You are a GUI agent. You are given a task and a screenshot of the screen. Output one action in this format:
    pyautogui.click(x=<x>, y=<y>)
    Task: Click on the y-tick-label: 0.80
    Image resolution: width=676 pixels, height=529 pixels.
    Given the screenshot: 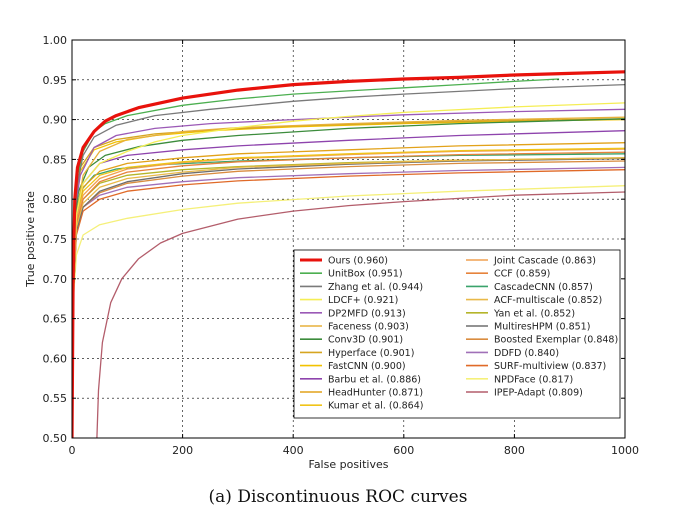 What is the action you would take?
    pyautogui.click(x=55, y=199)
    